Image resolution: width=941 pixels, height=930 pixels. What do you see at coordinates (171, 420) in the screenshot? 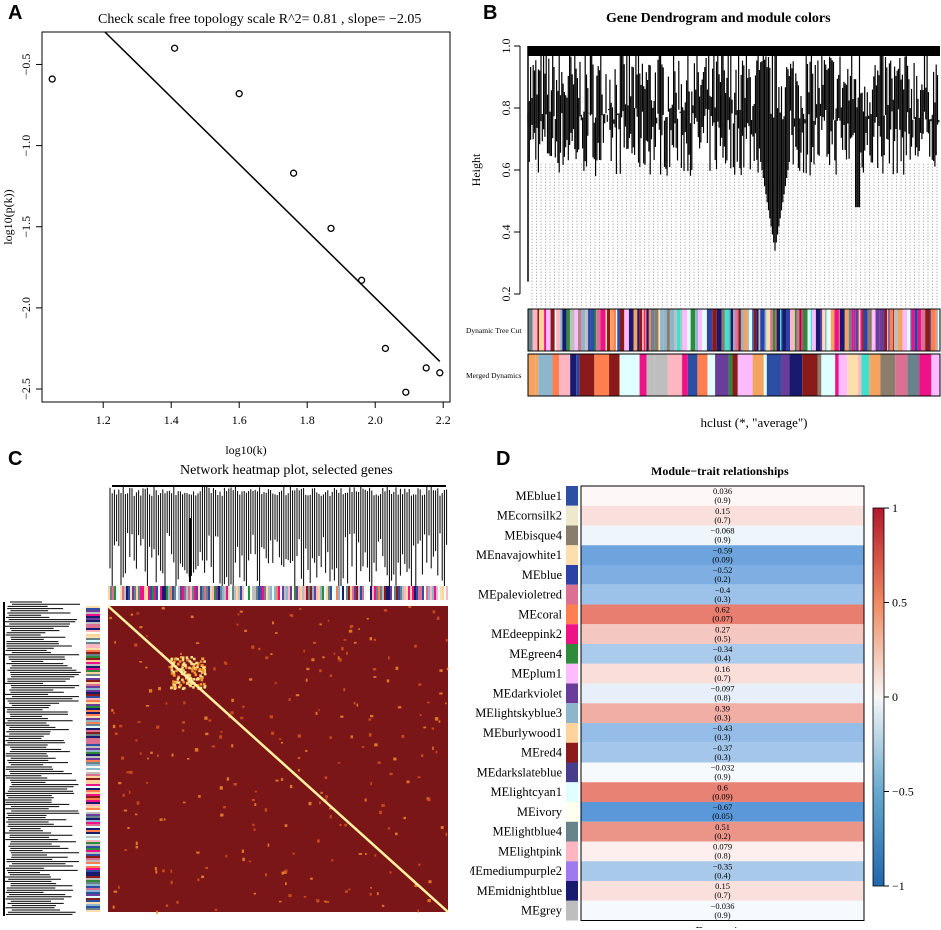
I see `x-tick-label: 1.4` at bounding box center [171, 420].